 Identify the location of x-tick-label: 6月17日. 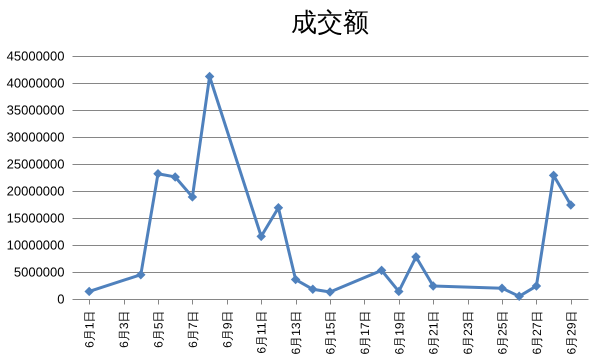
(365, 332).